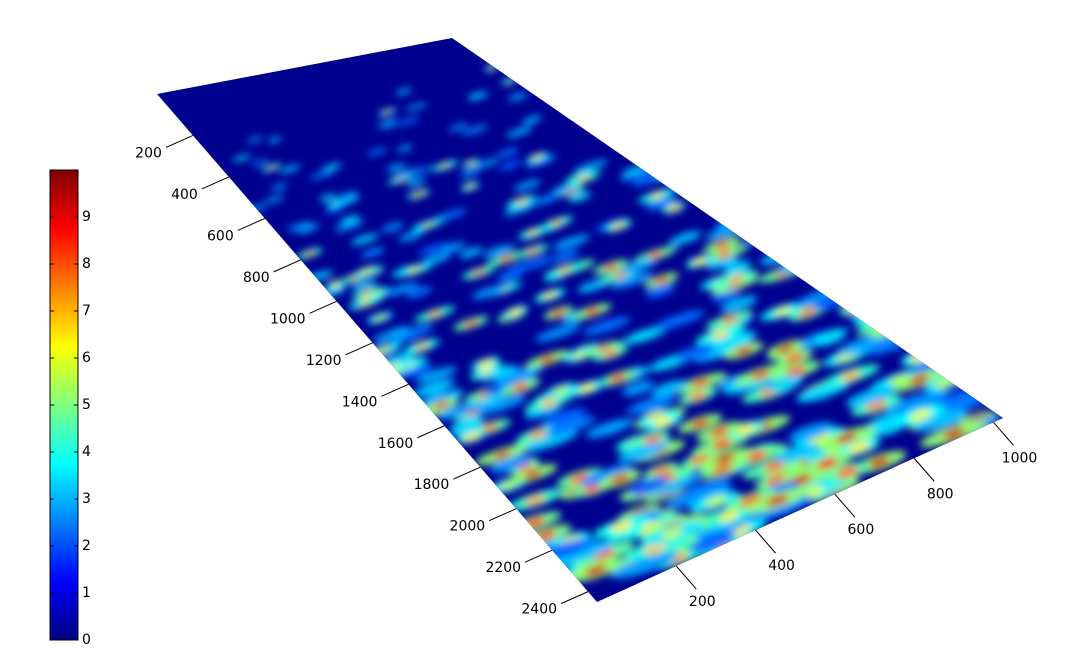 The image size is (1073, 664). What do you see at coordinates (86, 452) in the screenshot?
I see `colorbar-tick-label: 4` at bounding box center [86, 452].